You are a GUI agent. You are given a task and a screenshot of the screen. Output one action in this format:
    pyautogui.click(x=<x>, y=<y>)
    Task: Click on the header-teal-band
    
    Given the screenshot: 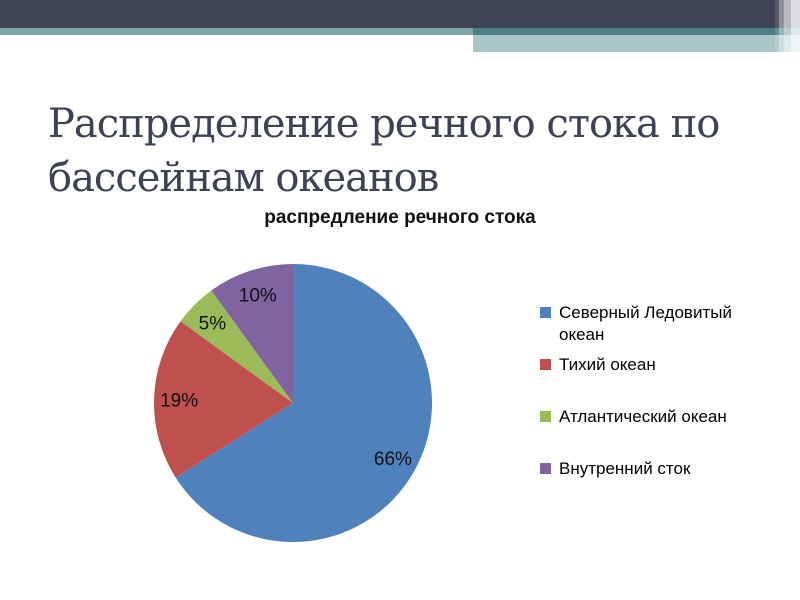 What is the action you would take?
    pyautogui.click(x=636, y=43)
    